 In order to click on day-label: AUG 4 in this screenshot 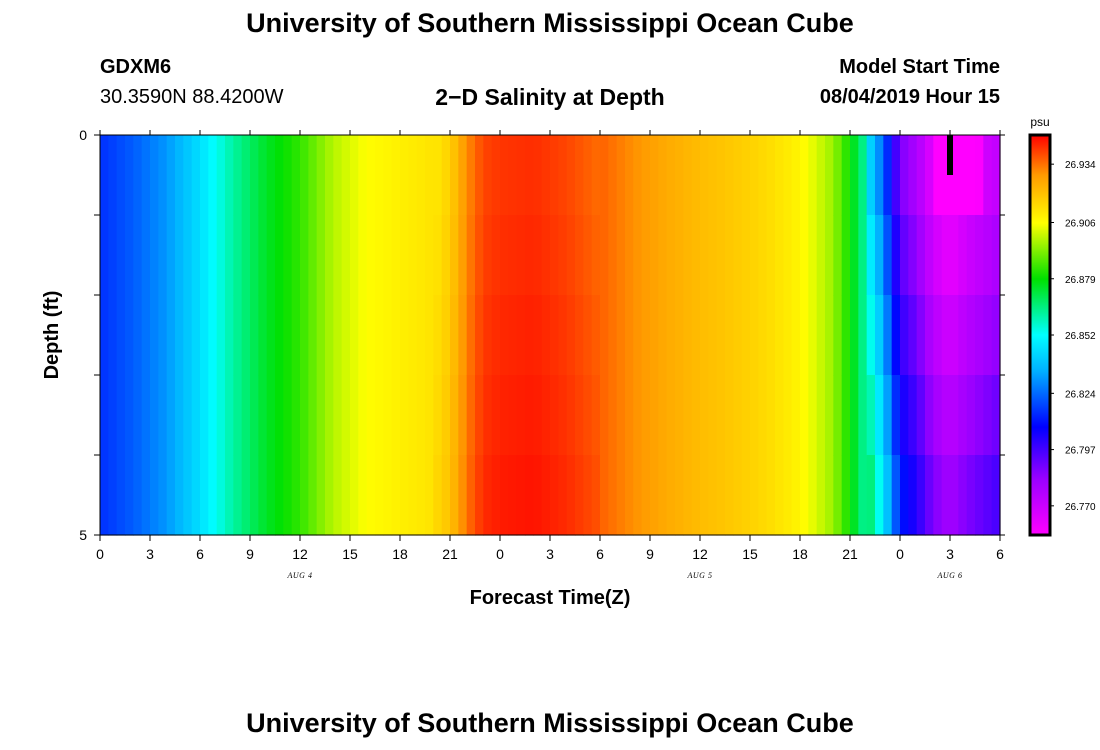, I will do `click(300, 575)`.